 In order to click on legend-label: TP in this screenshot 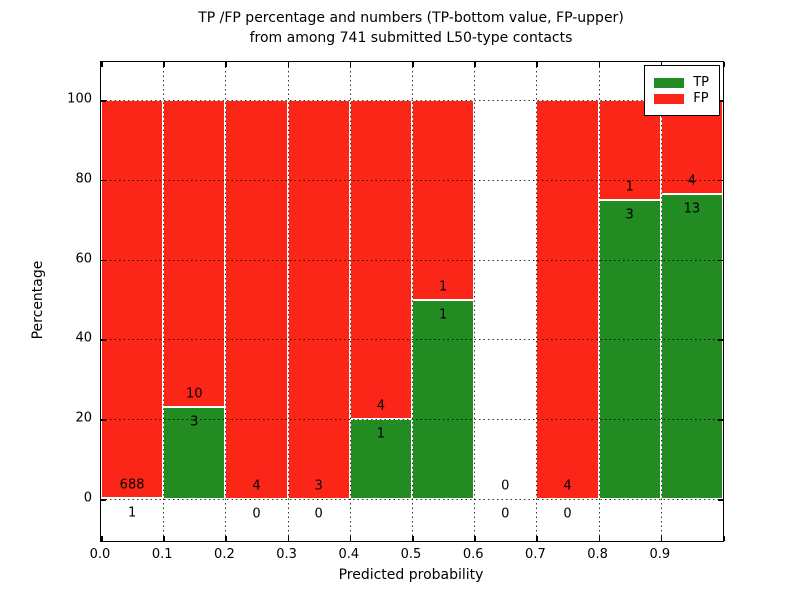, I will do `click(701, 82)`.